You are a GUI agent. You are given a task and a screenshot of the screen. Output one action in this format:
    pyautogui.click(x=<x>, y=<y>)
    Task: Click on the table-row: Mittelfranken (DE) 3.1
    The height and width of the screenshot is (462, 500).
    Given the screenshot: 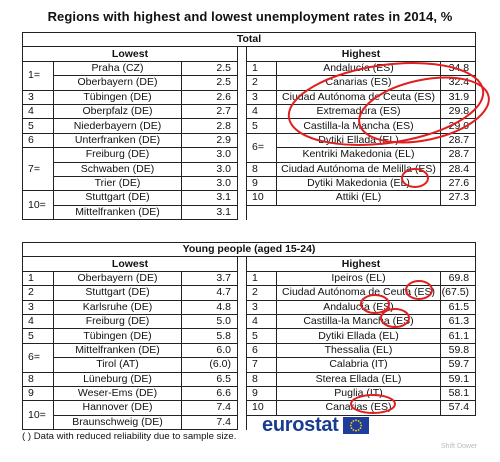 What is the action you would take?
    pyautogui.click(x=249, y=212)
    